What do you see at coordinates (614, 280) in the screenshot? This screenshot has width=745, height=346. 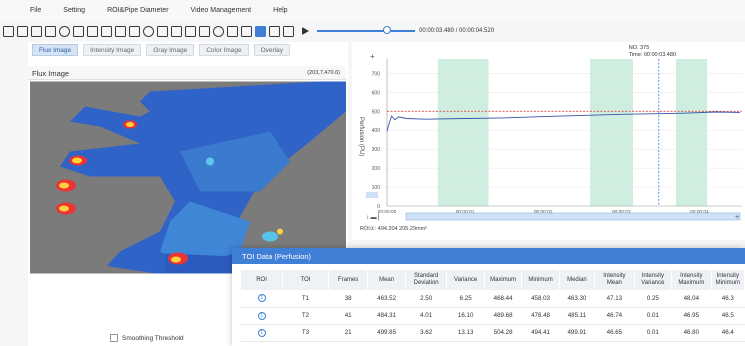 I see `col-intensity-mean: Intensity Mean` at bounding box center [614, 280].